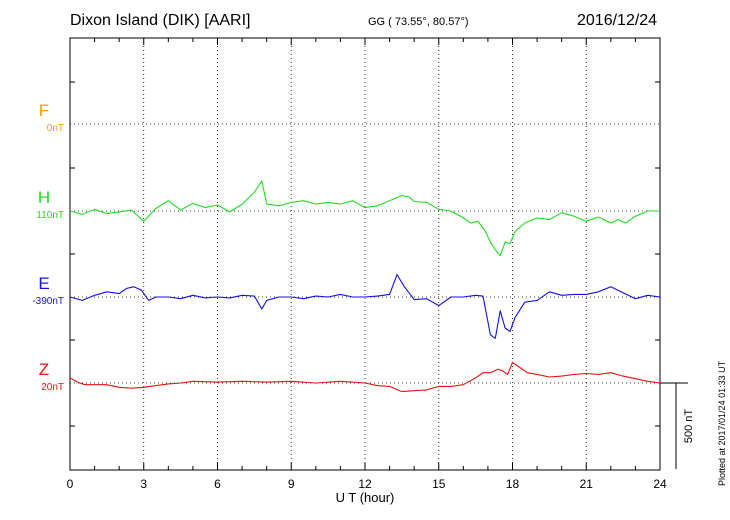  I want to click on plot-date: 2016/12/24, so click(617, 20).